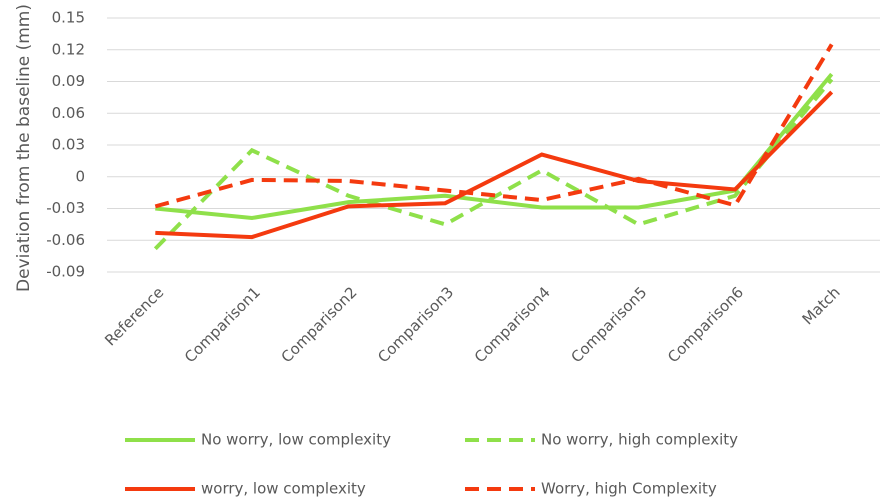 This screenshot has height=499, width=893. Describe the element at coordinates (68, 113) in the screenshot. I see `y-tick-label: 0.06` at that location.